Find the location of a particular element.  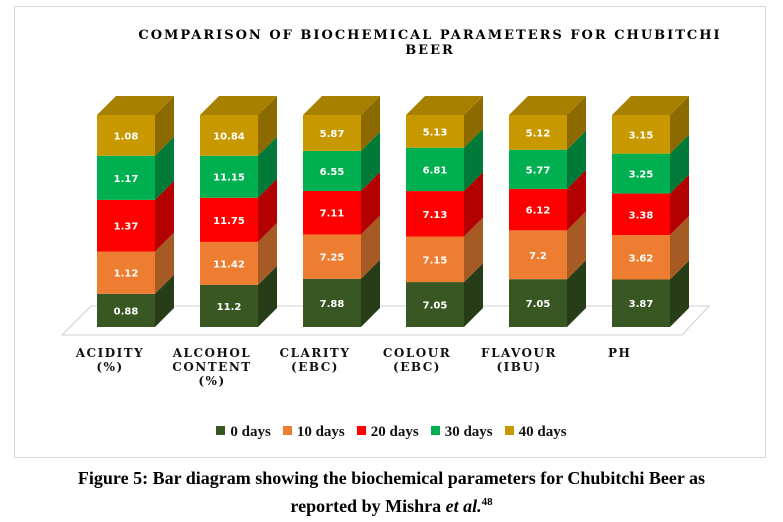

data-label: 7.13 is located at coordinates (435, 215).